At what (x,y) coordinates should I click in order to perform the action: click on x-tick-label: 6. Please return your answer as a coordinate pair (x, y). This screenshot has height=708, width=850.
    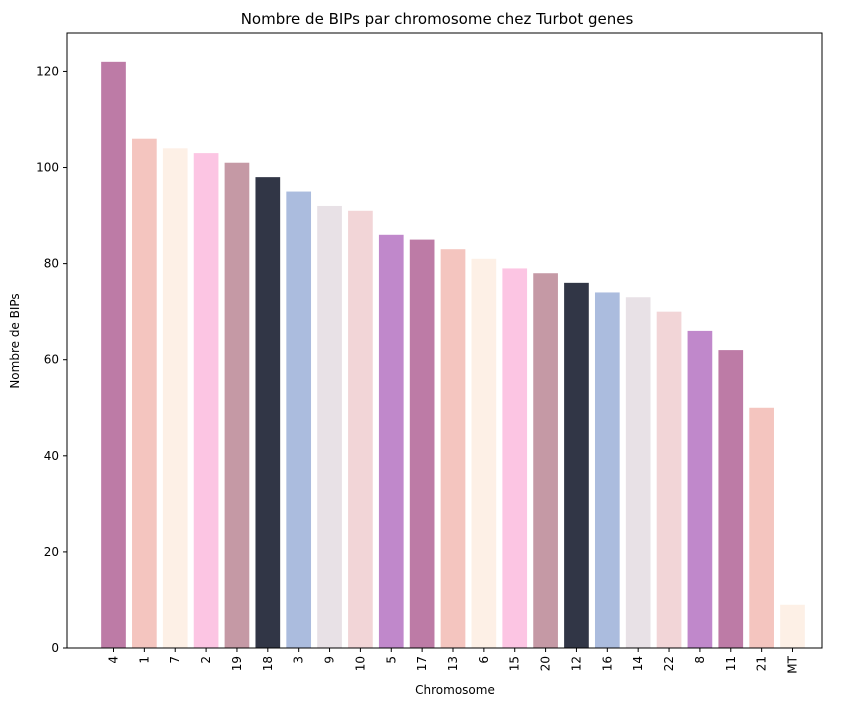
    Looking at the image, I should click on (484, 660).